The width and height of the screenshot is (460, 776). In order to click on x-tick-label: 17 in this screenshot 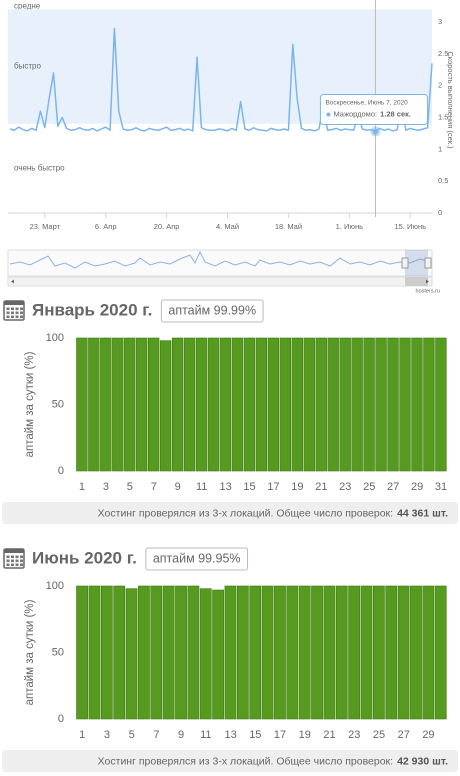, I will do `click(280, 735)`.